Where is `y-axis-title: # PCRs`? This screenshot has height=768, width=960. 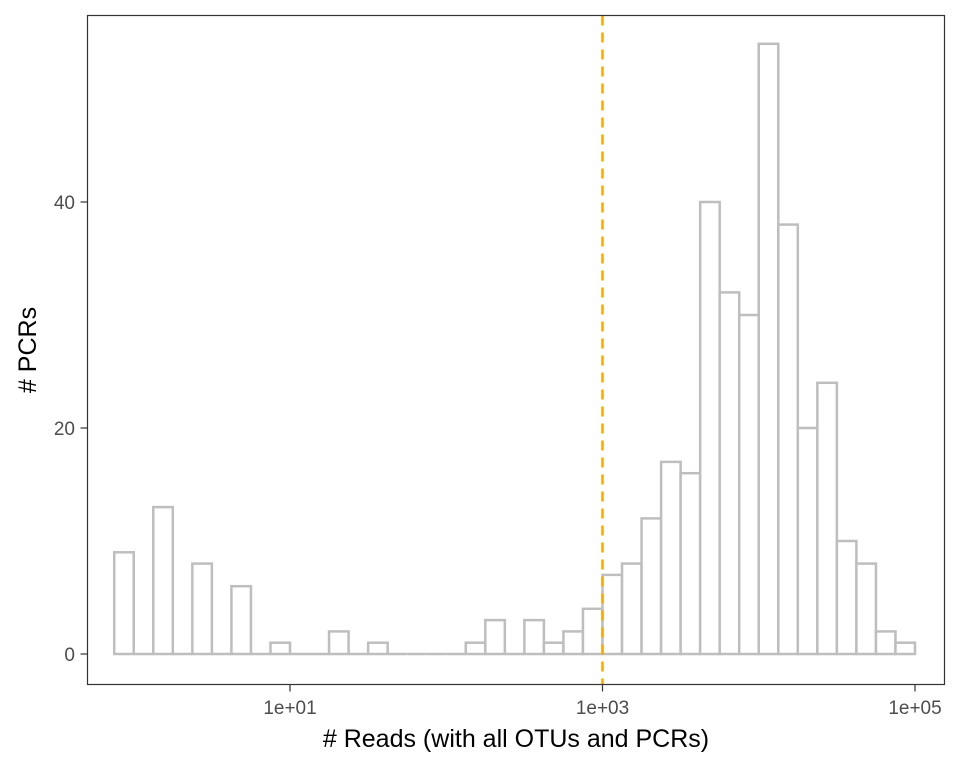 y-axis-title: # PCRs is located at coordinates (28, 350).